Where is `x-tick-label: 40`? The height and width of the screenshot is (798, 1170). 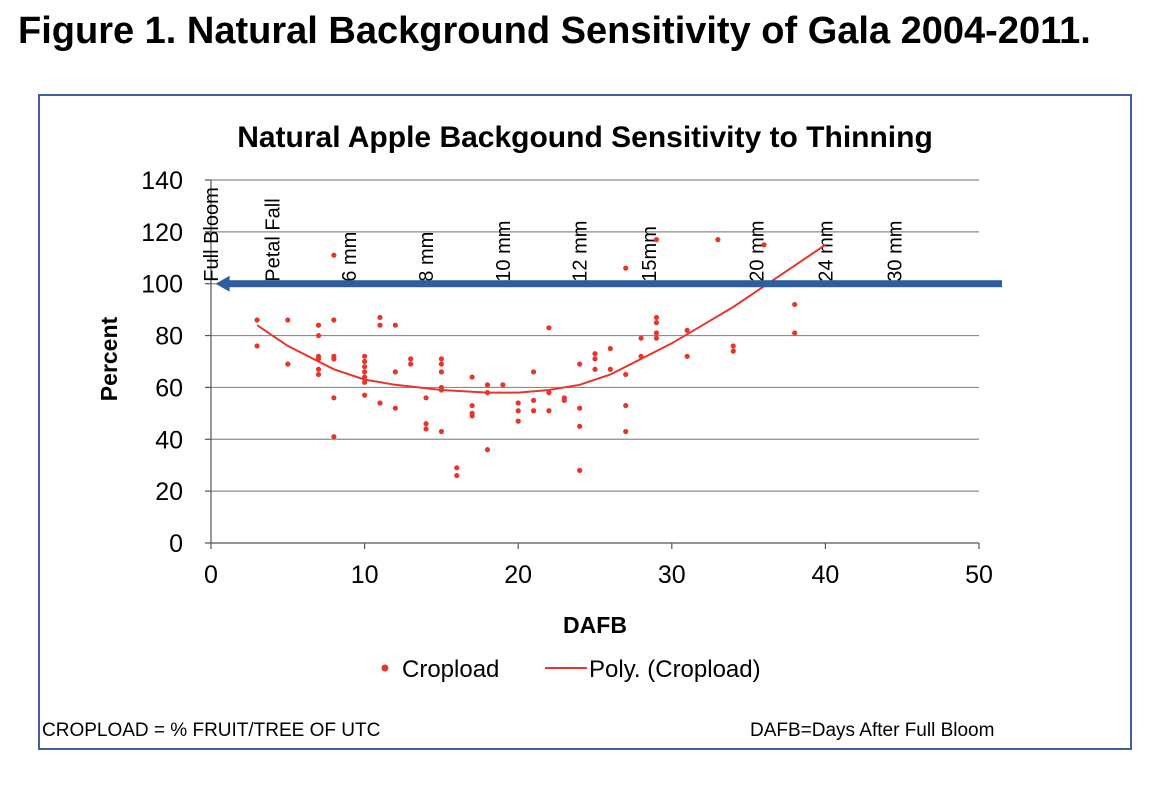
x-tick-label: 40 is located at coordinates (825, 575).